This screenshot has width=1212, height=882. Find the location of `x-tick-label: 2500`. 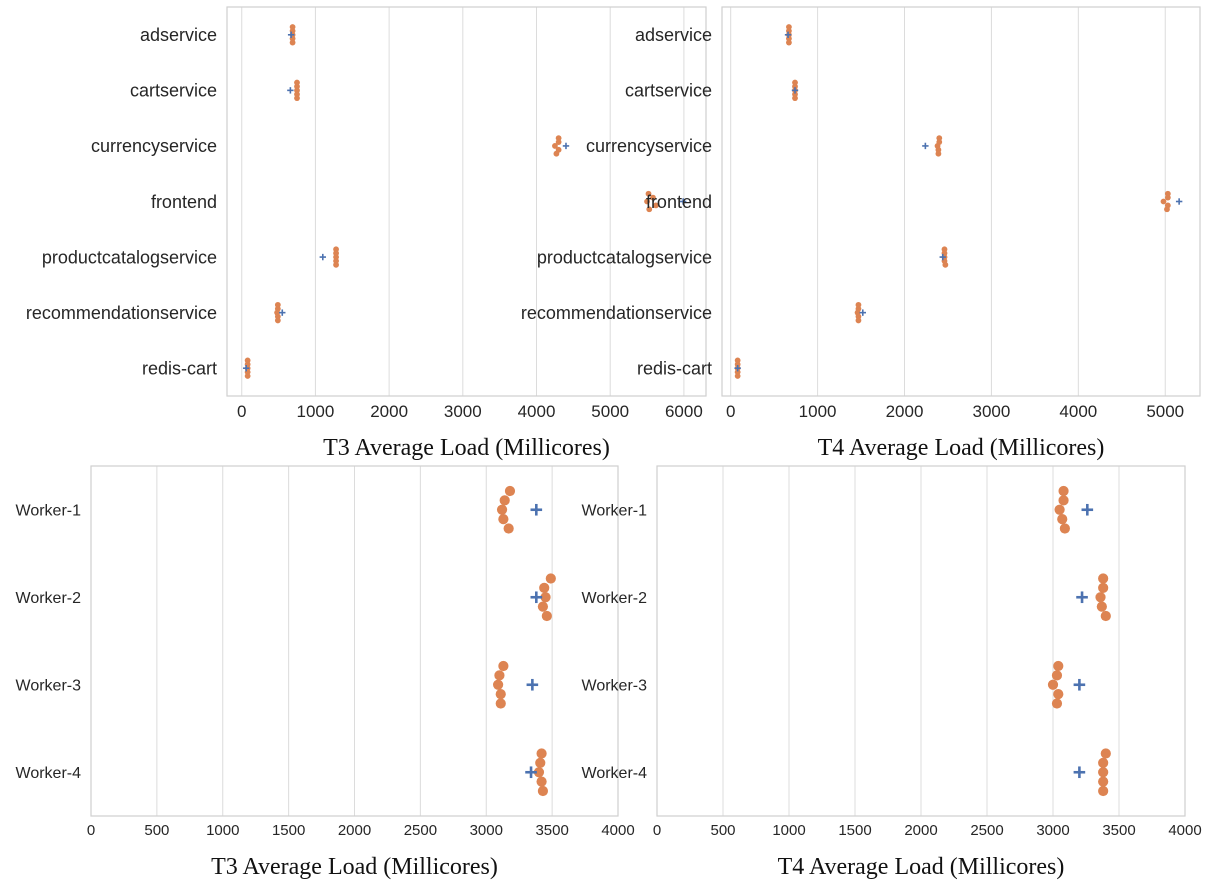

x-tick-label: 2500 is located at coordinates (986, 830).